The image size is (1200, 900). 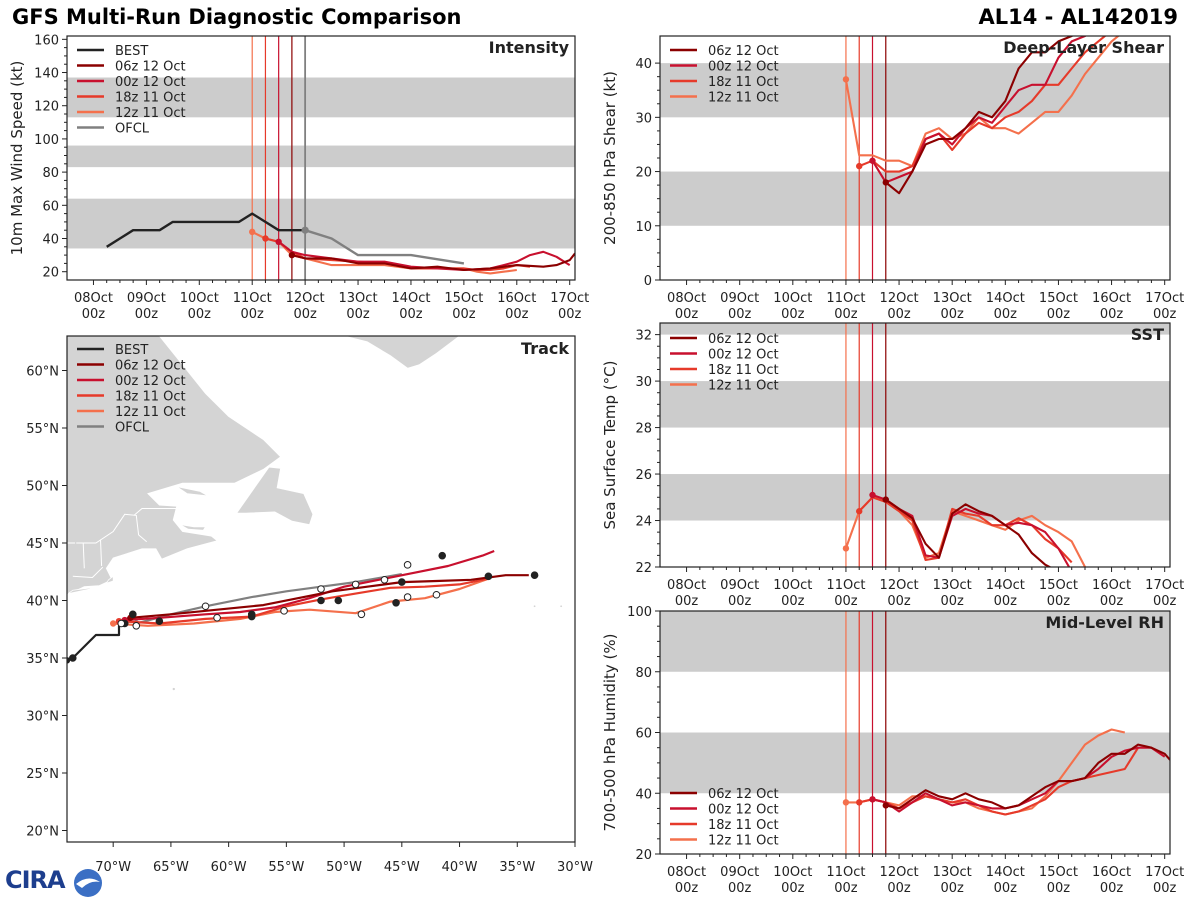 I want to click on shear-xtick-day: 10Oct, so click(x=792, y=298).